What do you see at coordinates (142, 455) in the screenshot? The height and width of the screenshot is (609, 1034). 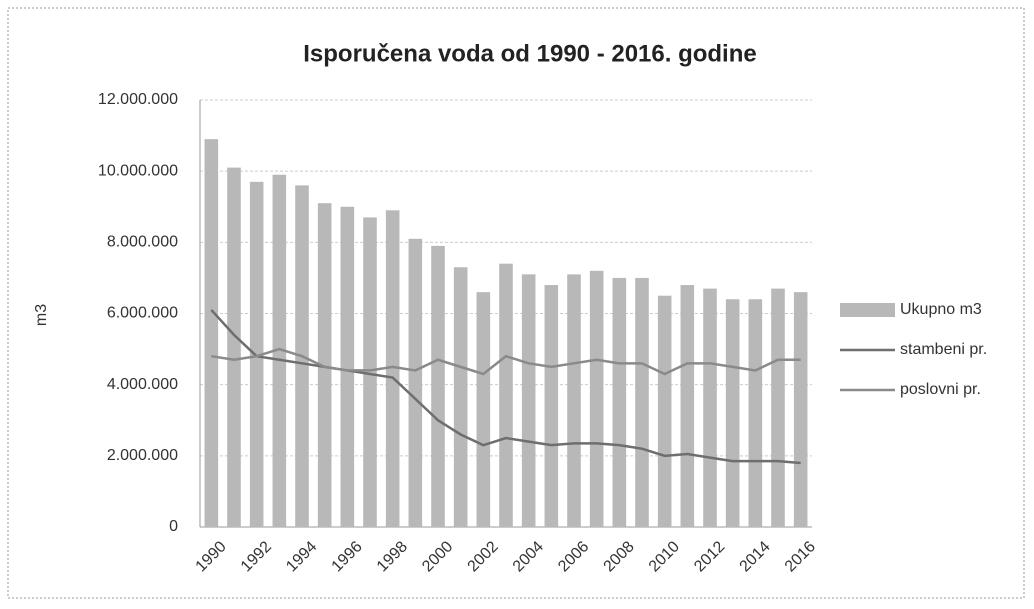 I see `y-tick-label: 2.000.000` at bounding box center [142, 455].